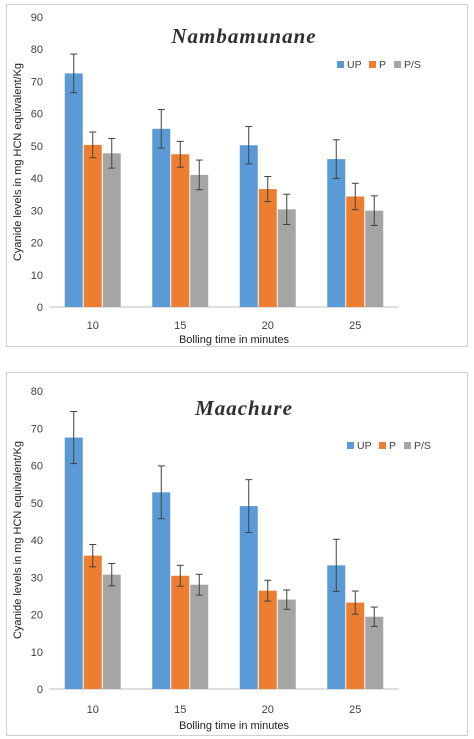  What do you see at coordinates (37, 18) in the screenshot?
I see `y-tick-label: 90` at bounding box center [37, 18].